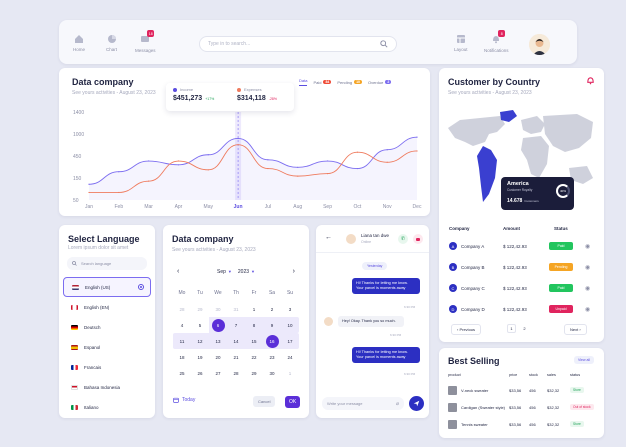 This screenshot has height=447, width=626. What do you see at coordinates (107, 387) in the screenshot?
I see `language-item-bahasa: Bahasa Indonesia` at bounding box center [107, 387].